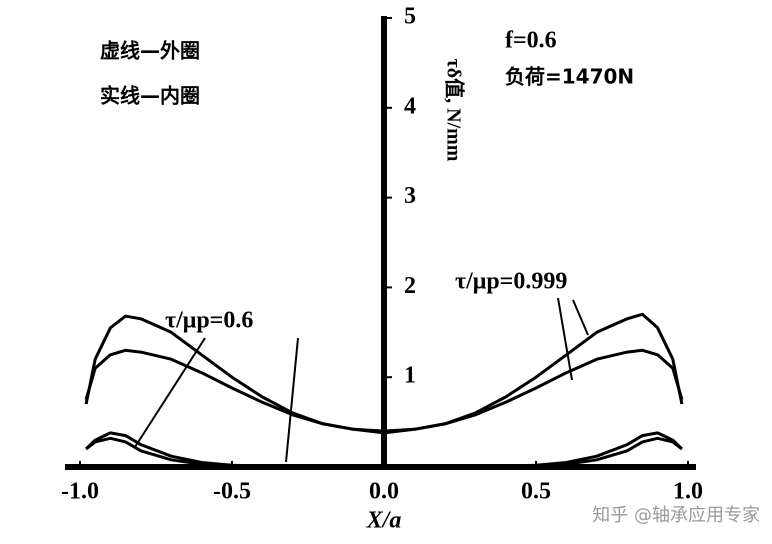  Describe the element at coordinates (209, 321) in the screenshot. I see `annotation: τ/μp=0.6` at that location.